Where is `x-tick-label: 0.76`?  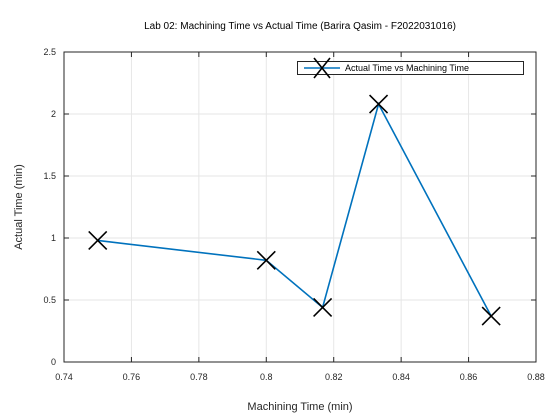
x-tick-label: 0.76 is located at coordinates (132, 377).